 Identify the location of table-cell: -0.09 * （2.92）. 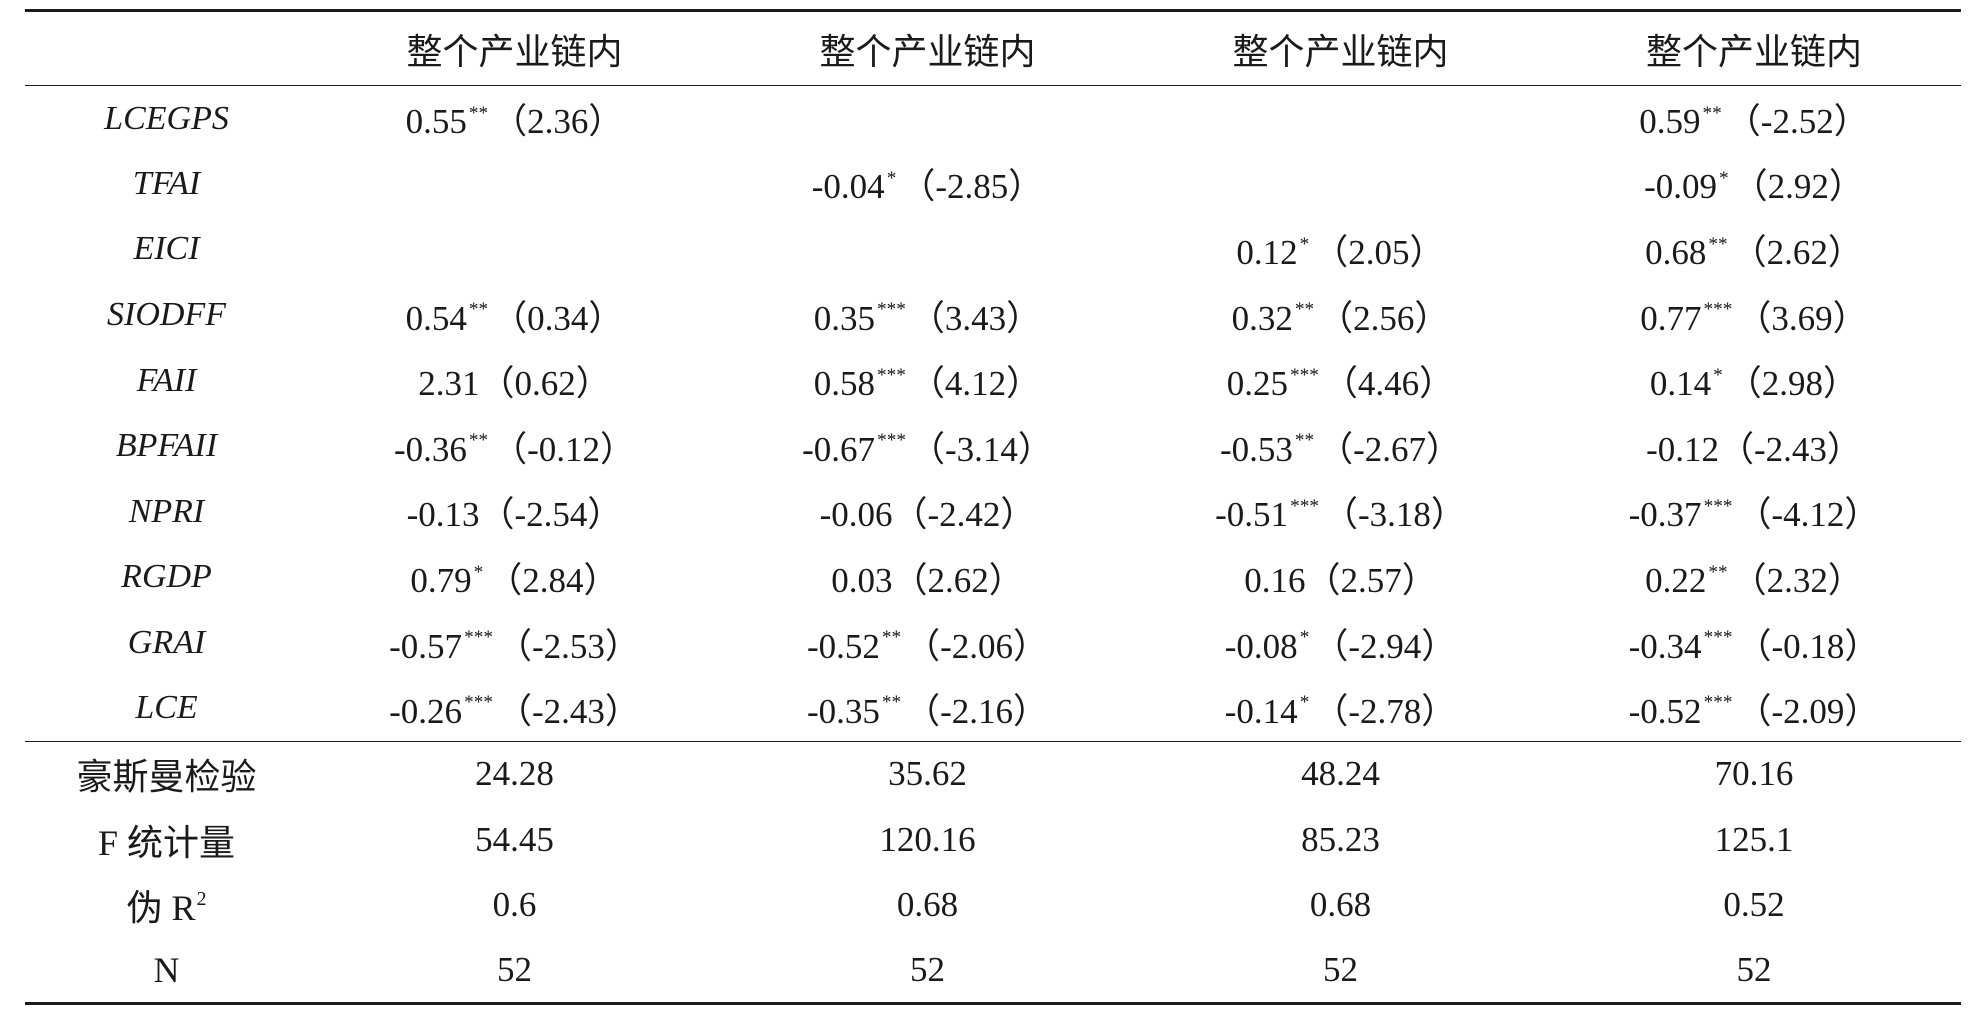
(1754, 184).